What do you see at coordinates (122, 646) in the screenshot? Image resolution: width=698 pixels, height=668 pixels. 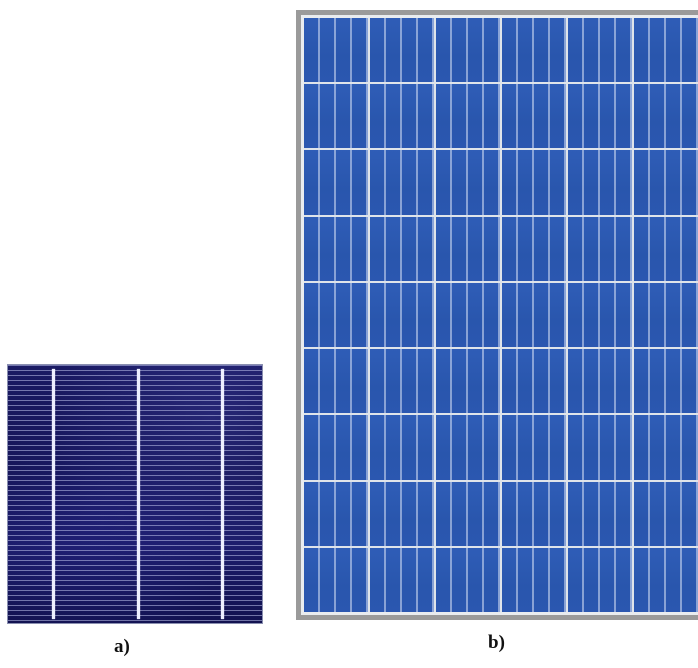 I see `caption-a: a)` at bounding box center [122, 646].